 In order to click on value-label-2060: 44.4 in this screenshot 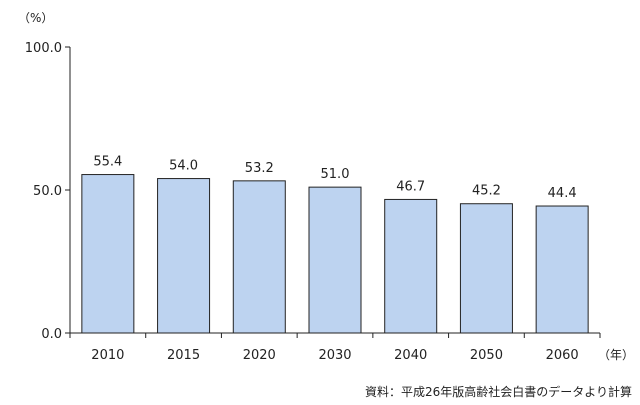, I will do `click(562, 193)`.